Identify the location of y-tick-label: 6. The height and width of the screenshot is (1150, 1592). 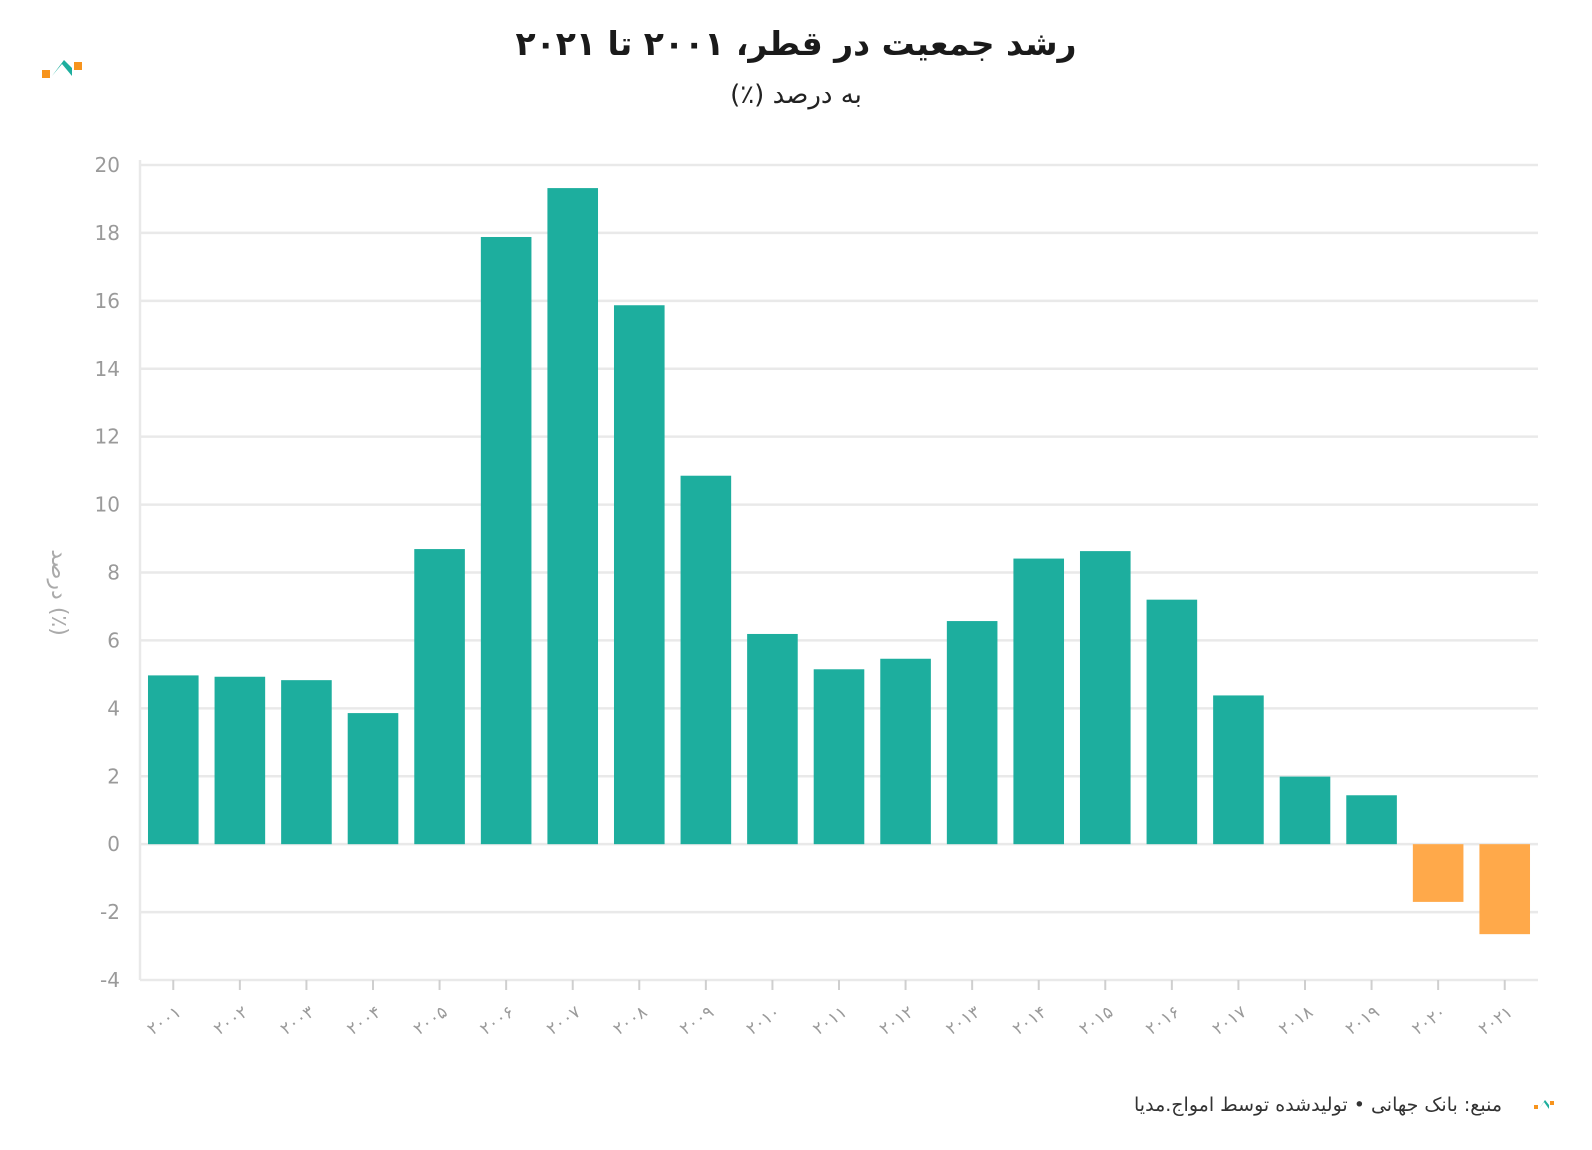
(113, 640).